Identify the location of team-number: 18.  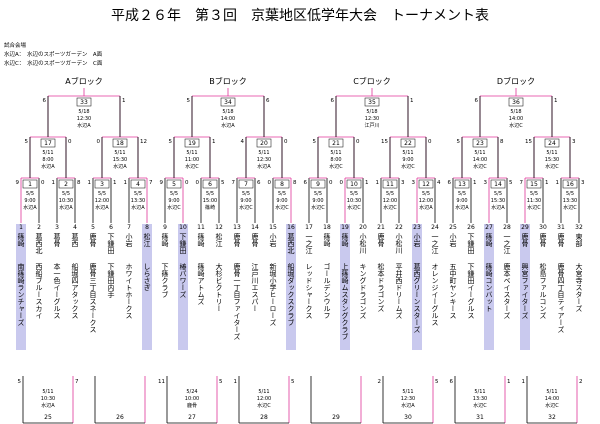
(327, 227).